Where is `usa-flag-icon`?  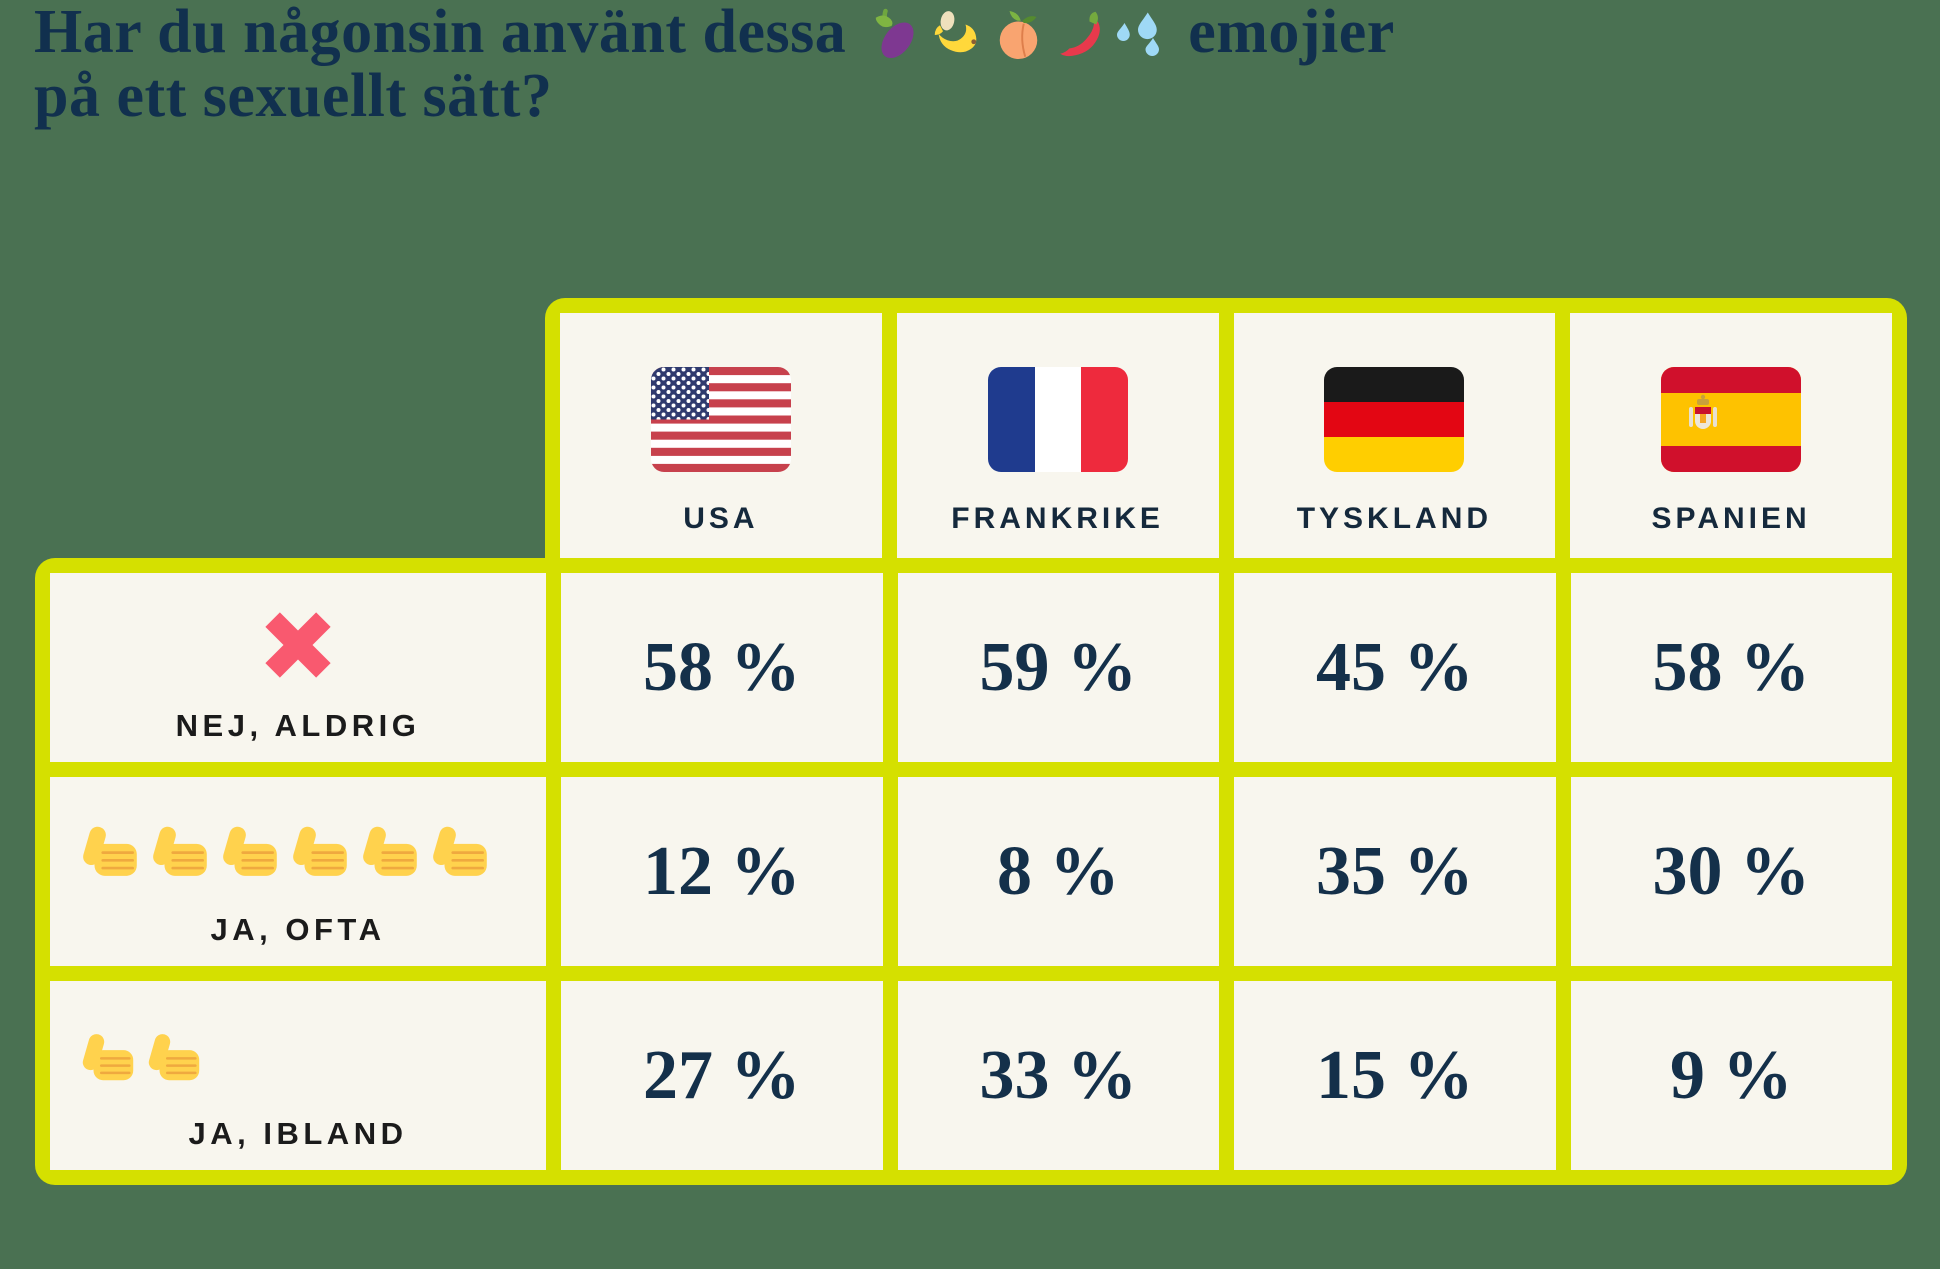
usa-flag-icon is located at coordinates (721, 419).